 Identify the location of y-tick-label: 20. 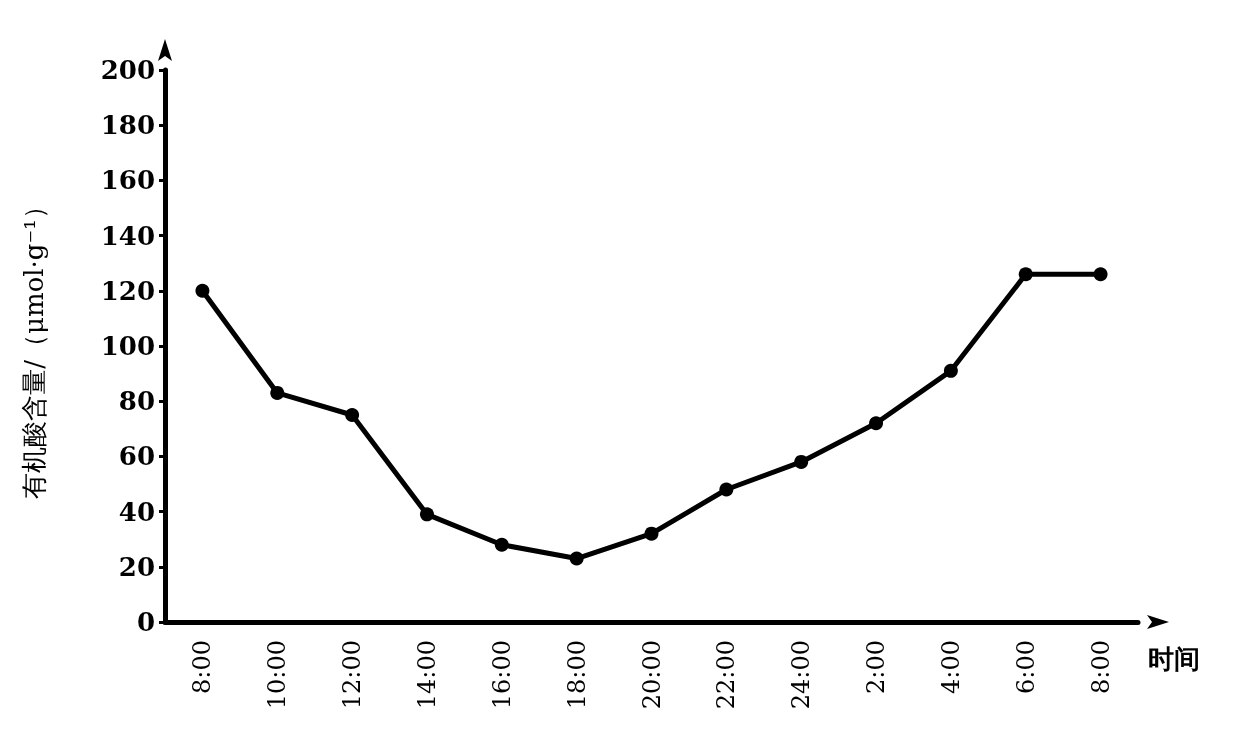
(136, 566).